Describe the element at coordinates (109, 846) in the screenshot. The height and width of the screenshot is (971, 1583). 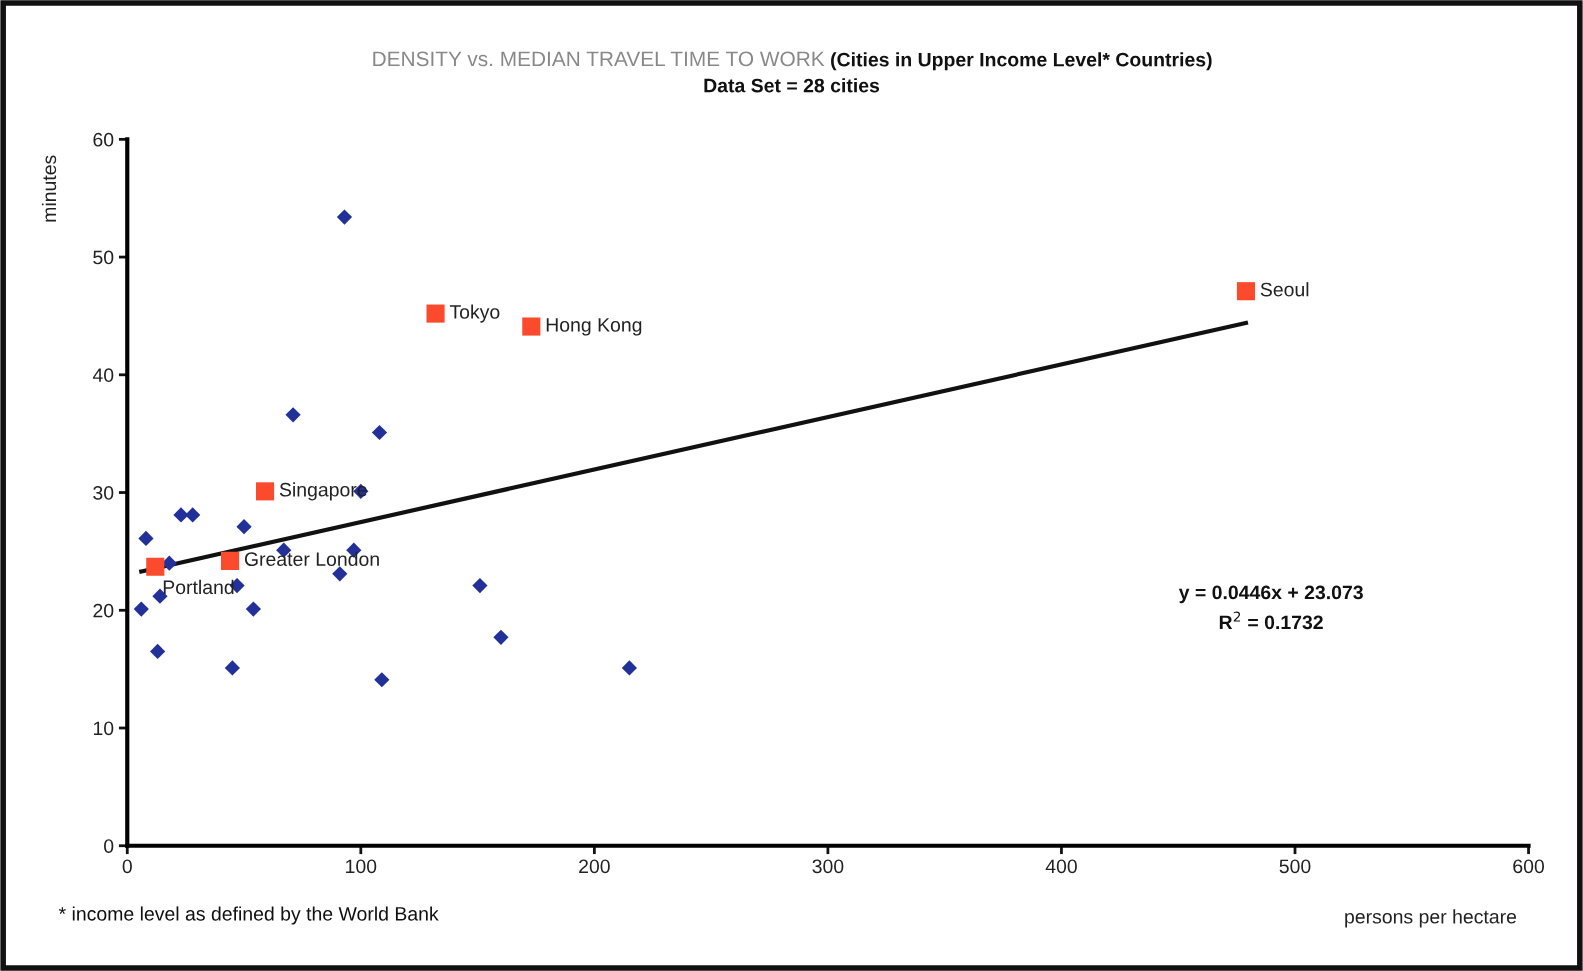
I see `y-tick-label: 0` at that location.